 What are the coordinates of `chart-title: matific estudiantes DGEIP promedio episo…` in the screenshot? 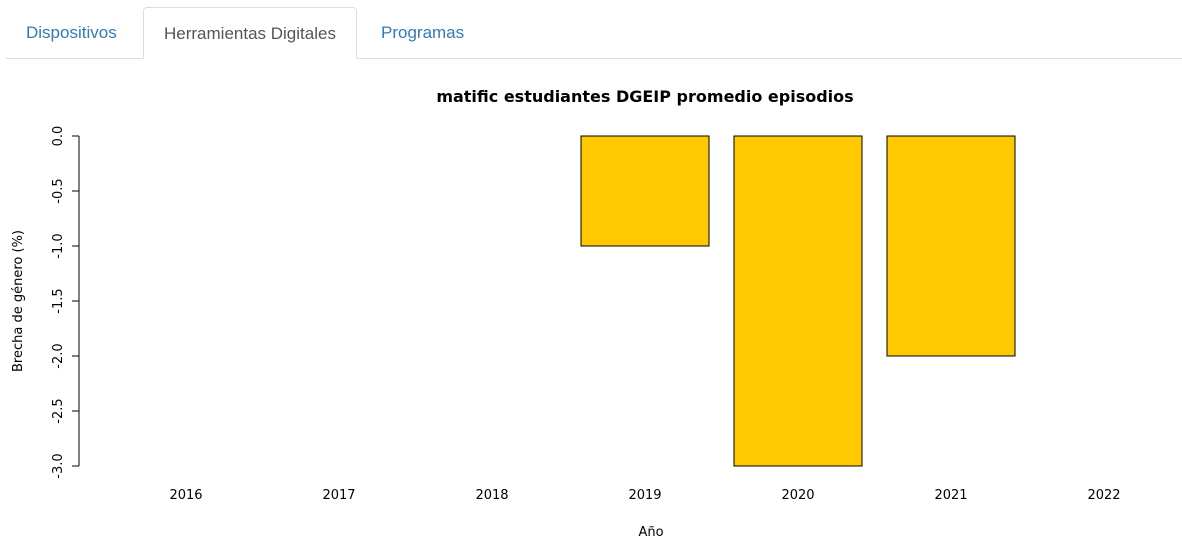 It's located at (644, 96).